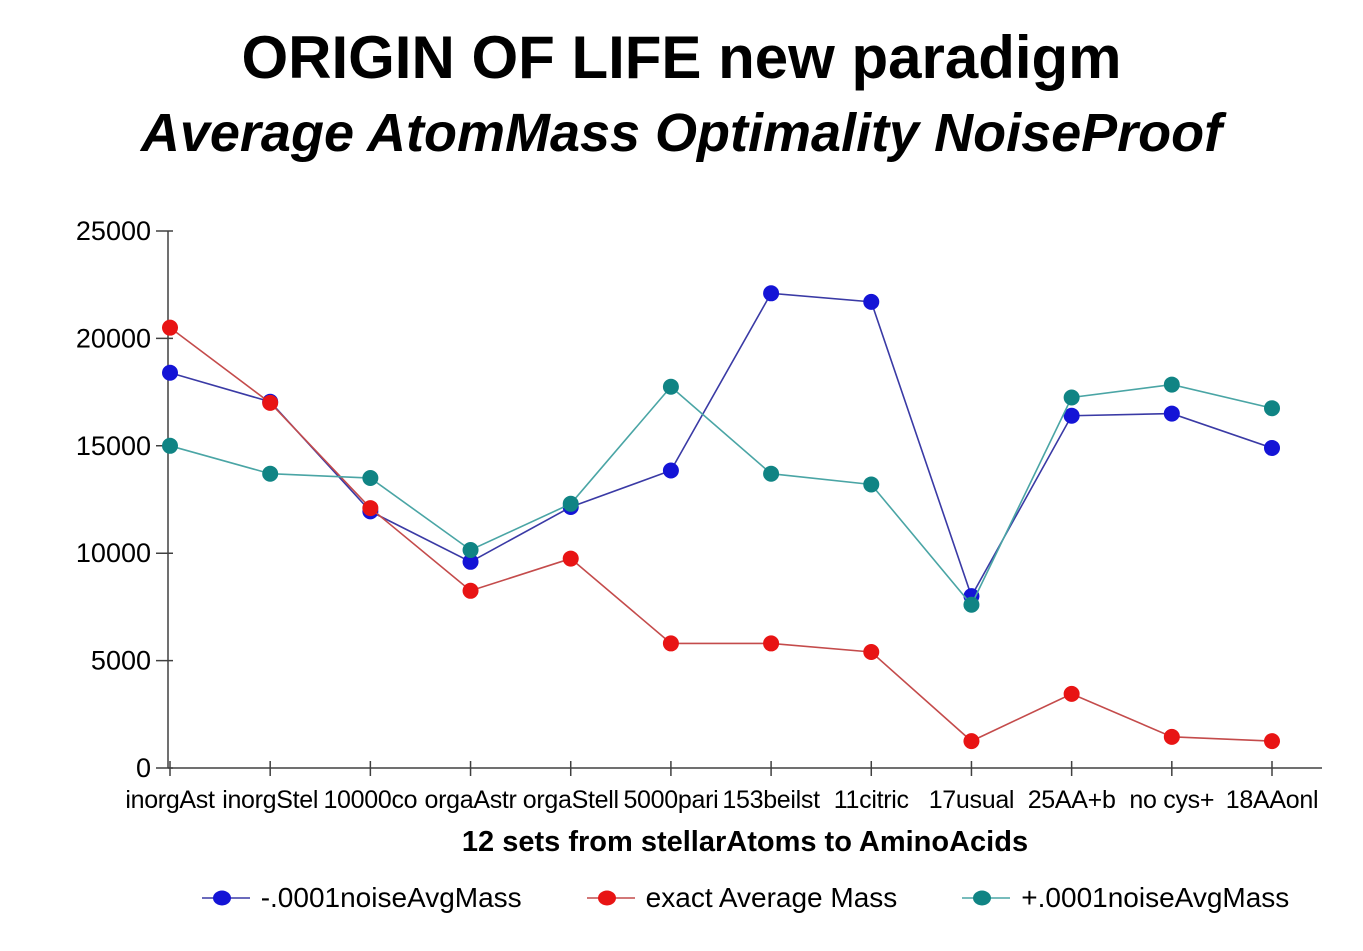 Image resolution: width=1363 pixels, height=951 pixels. I want to click on legend-label: +.0001noiseAvgMass, so click(1155, 897).